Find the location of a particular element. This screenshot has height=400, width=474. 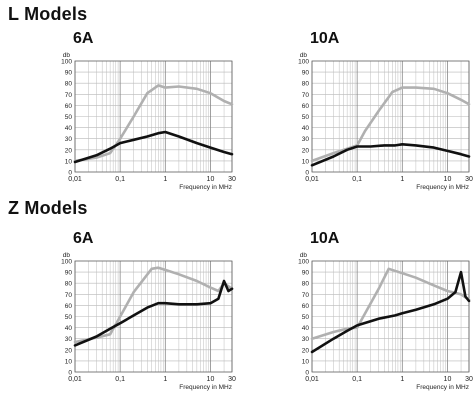

section-title-l-models: L Models is located at coordinates (48, 14).